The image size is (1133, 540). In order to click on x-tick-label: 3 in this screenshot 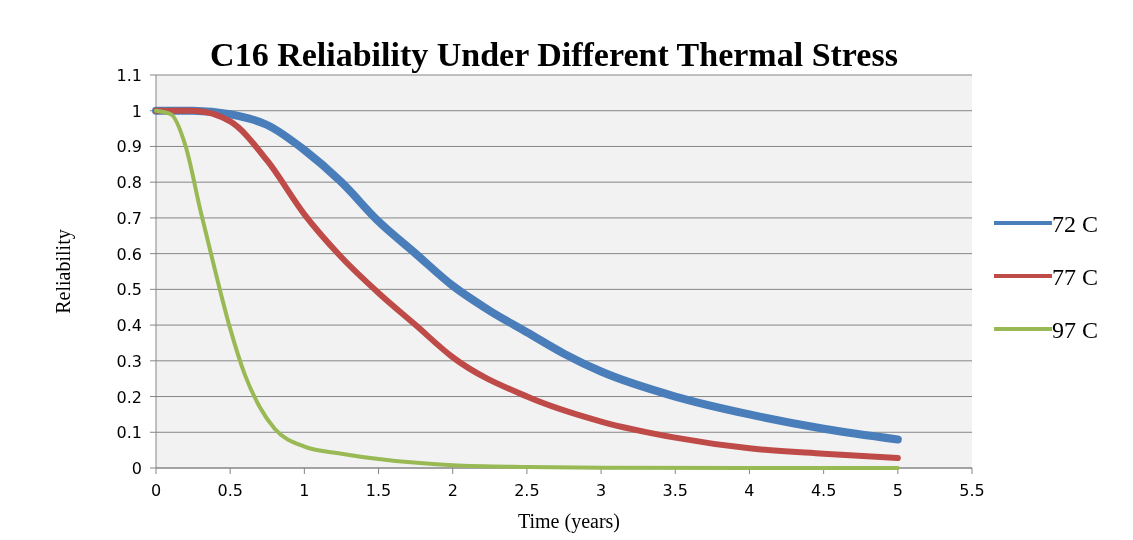, I will do `click(601, 490)`.